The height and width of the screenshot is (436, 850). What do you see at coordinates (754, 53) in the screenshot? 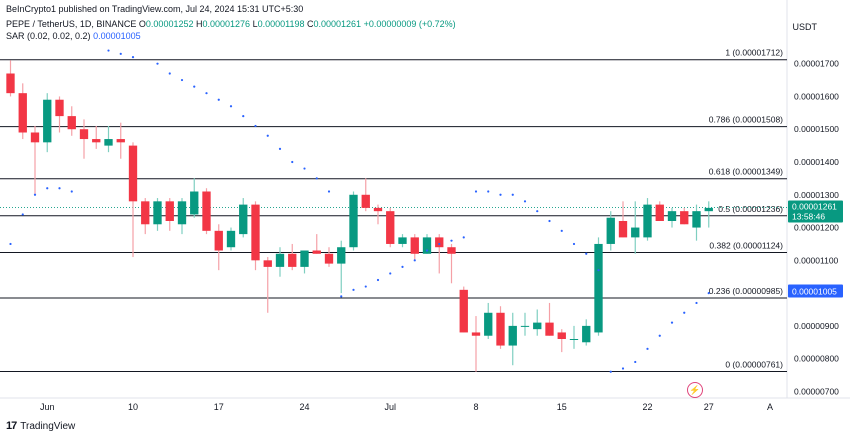
I see `fib-level-label: 1 (0.00001712)` at bounding box center [754, 53].